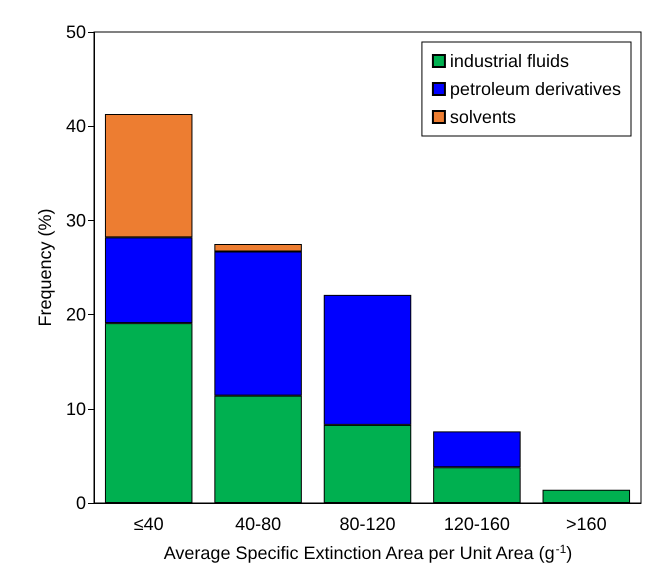 The image size is (651, 581). Describe the element at coordinates (45, 267) in the screenshot. I see `y-axis-title: Frequency (%)` at that location.